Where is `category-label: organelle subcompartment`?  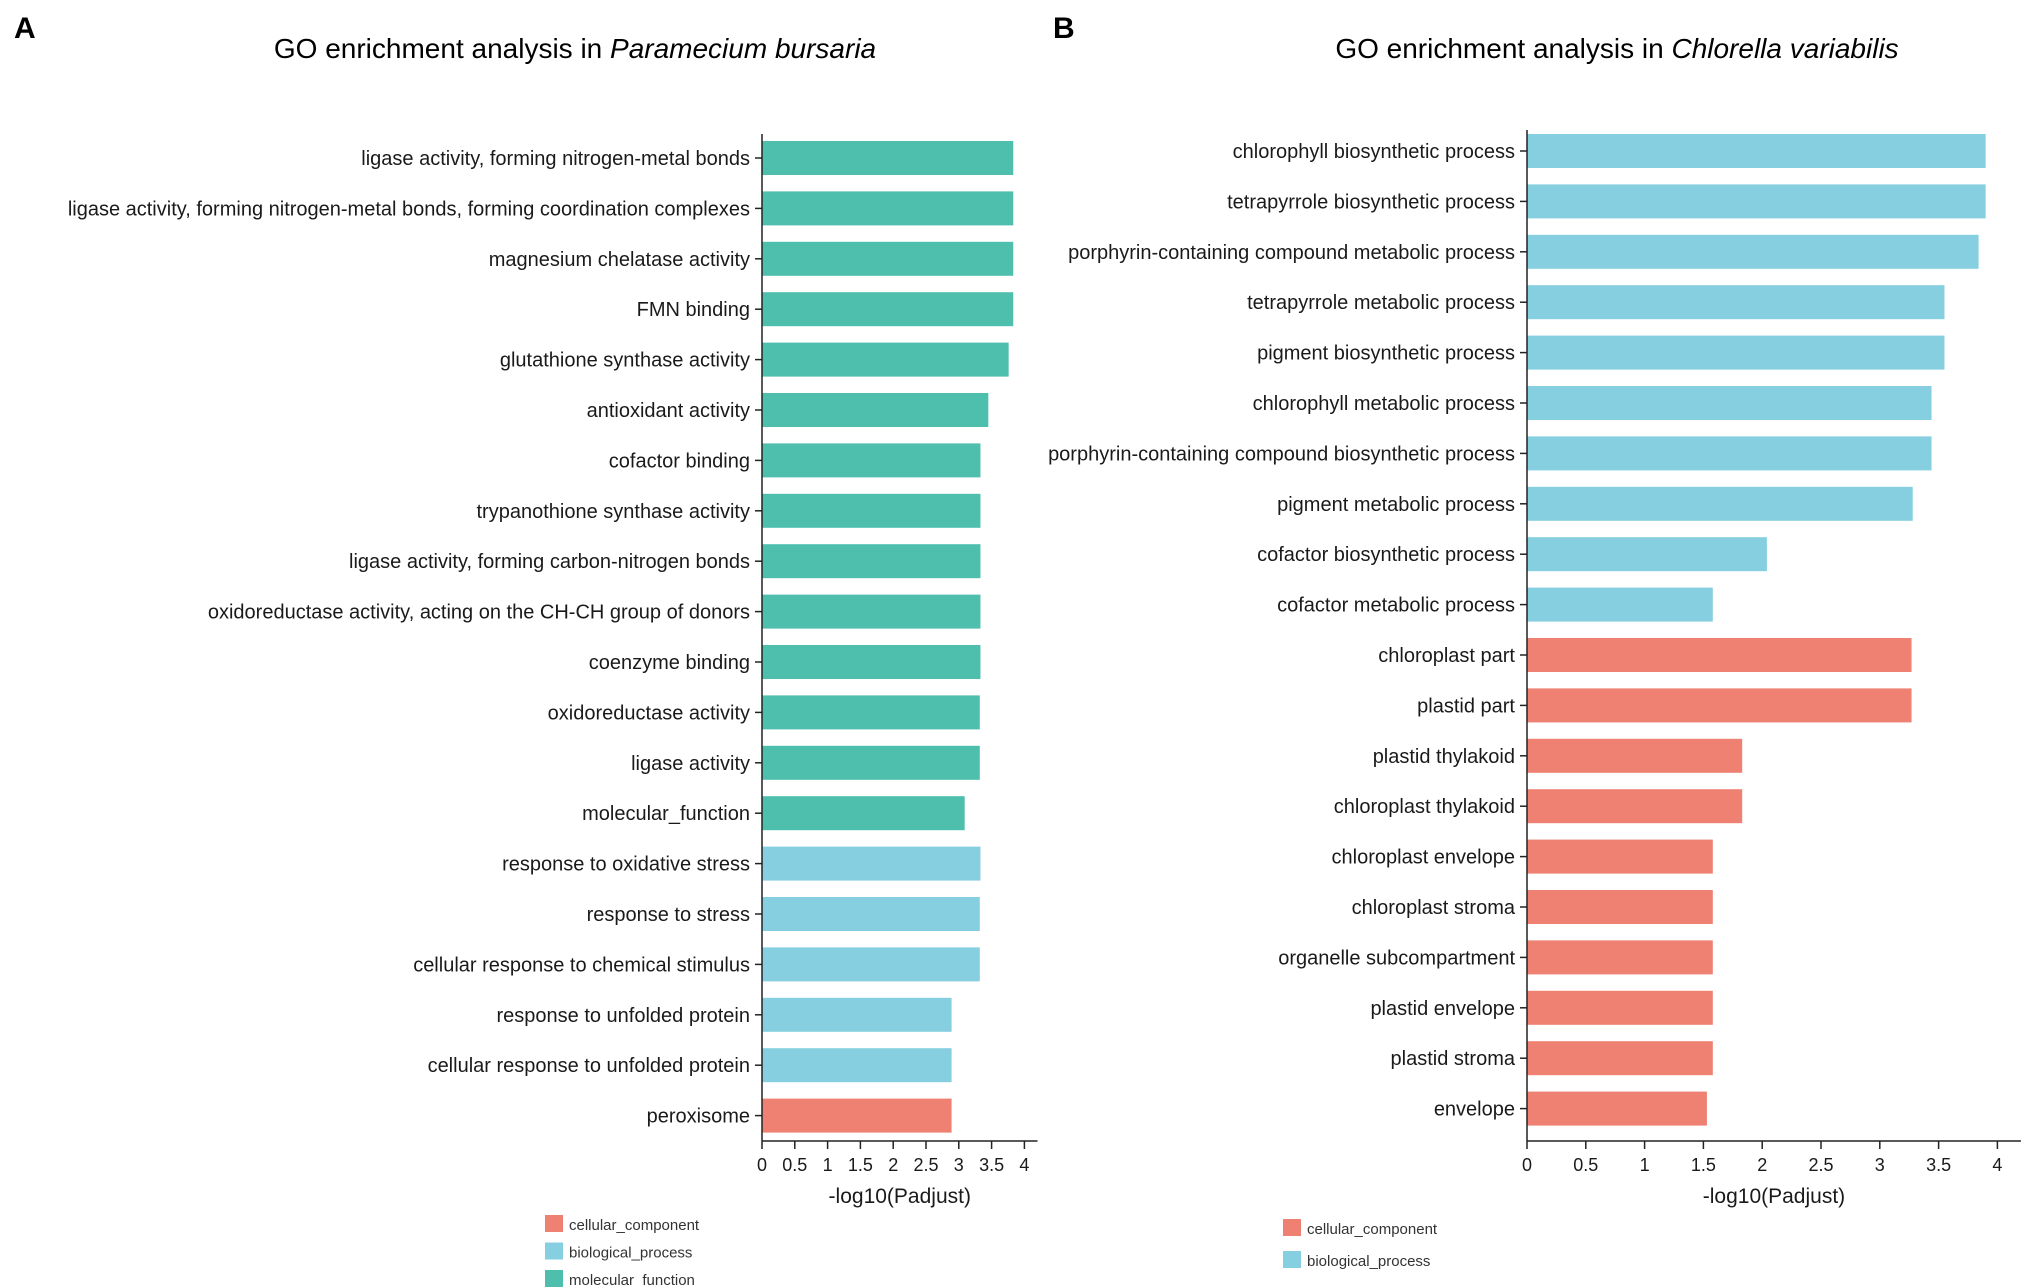 category-label: organelle subcompartment is located at coordinates (1396, 958).